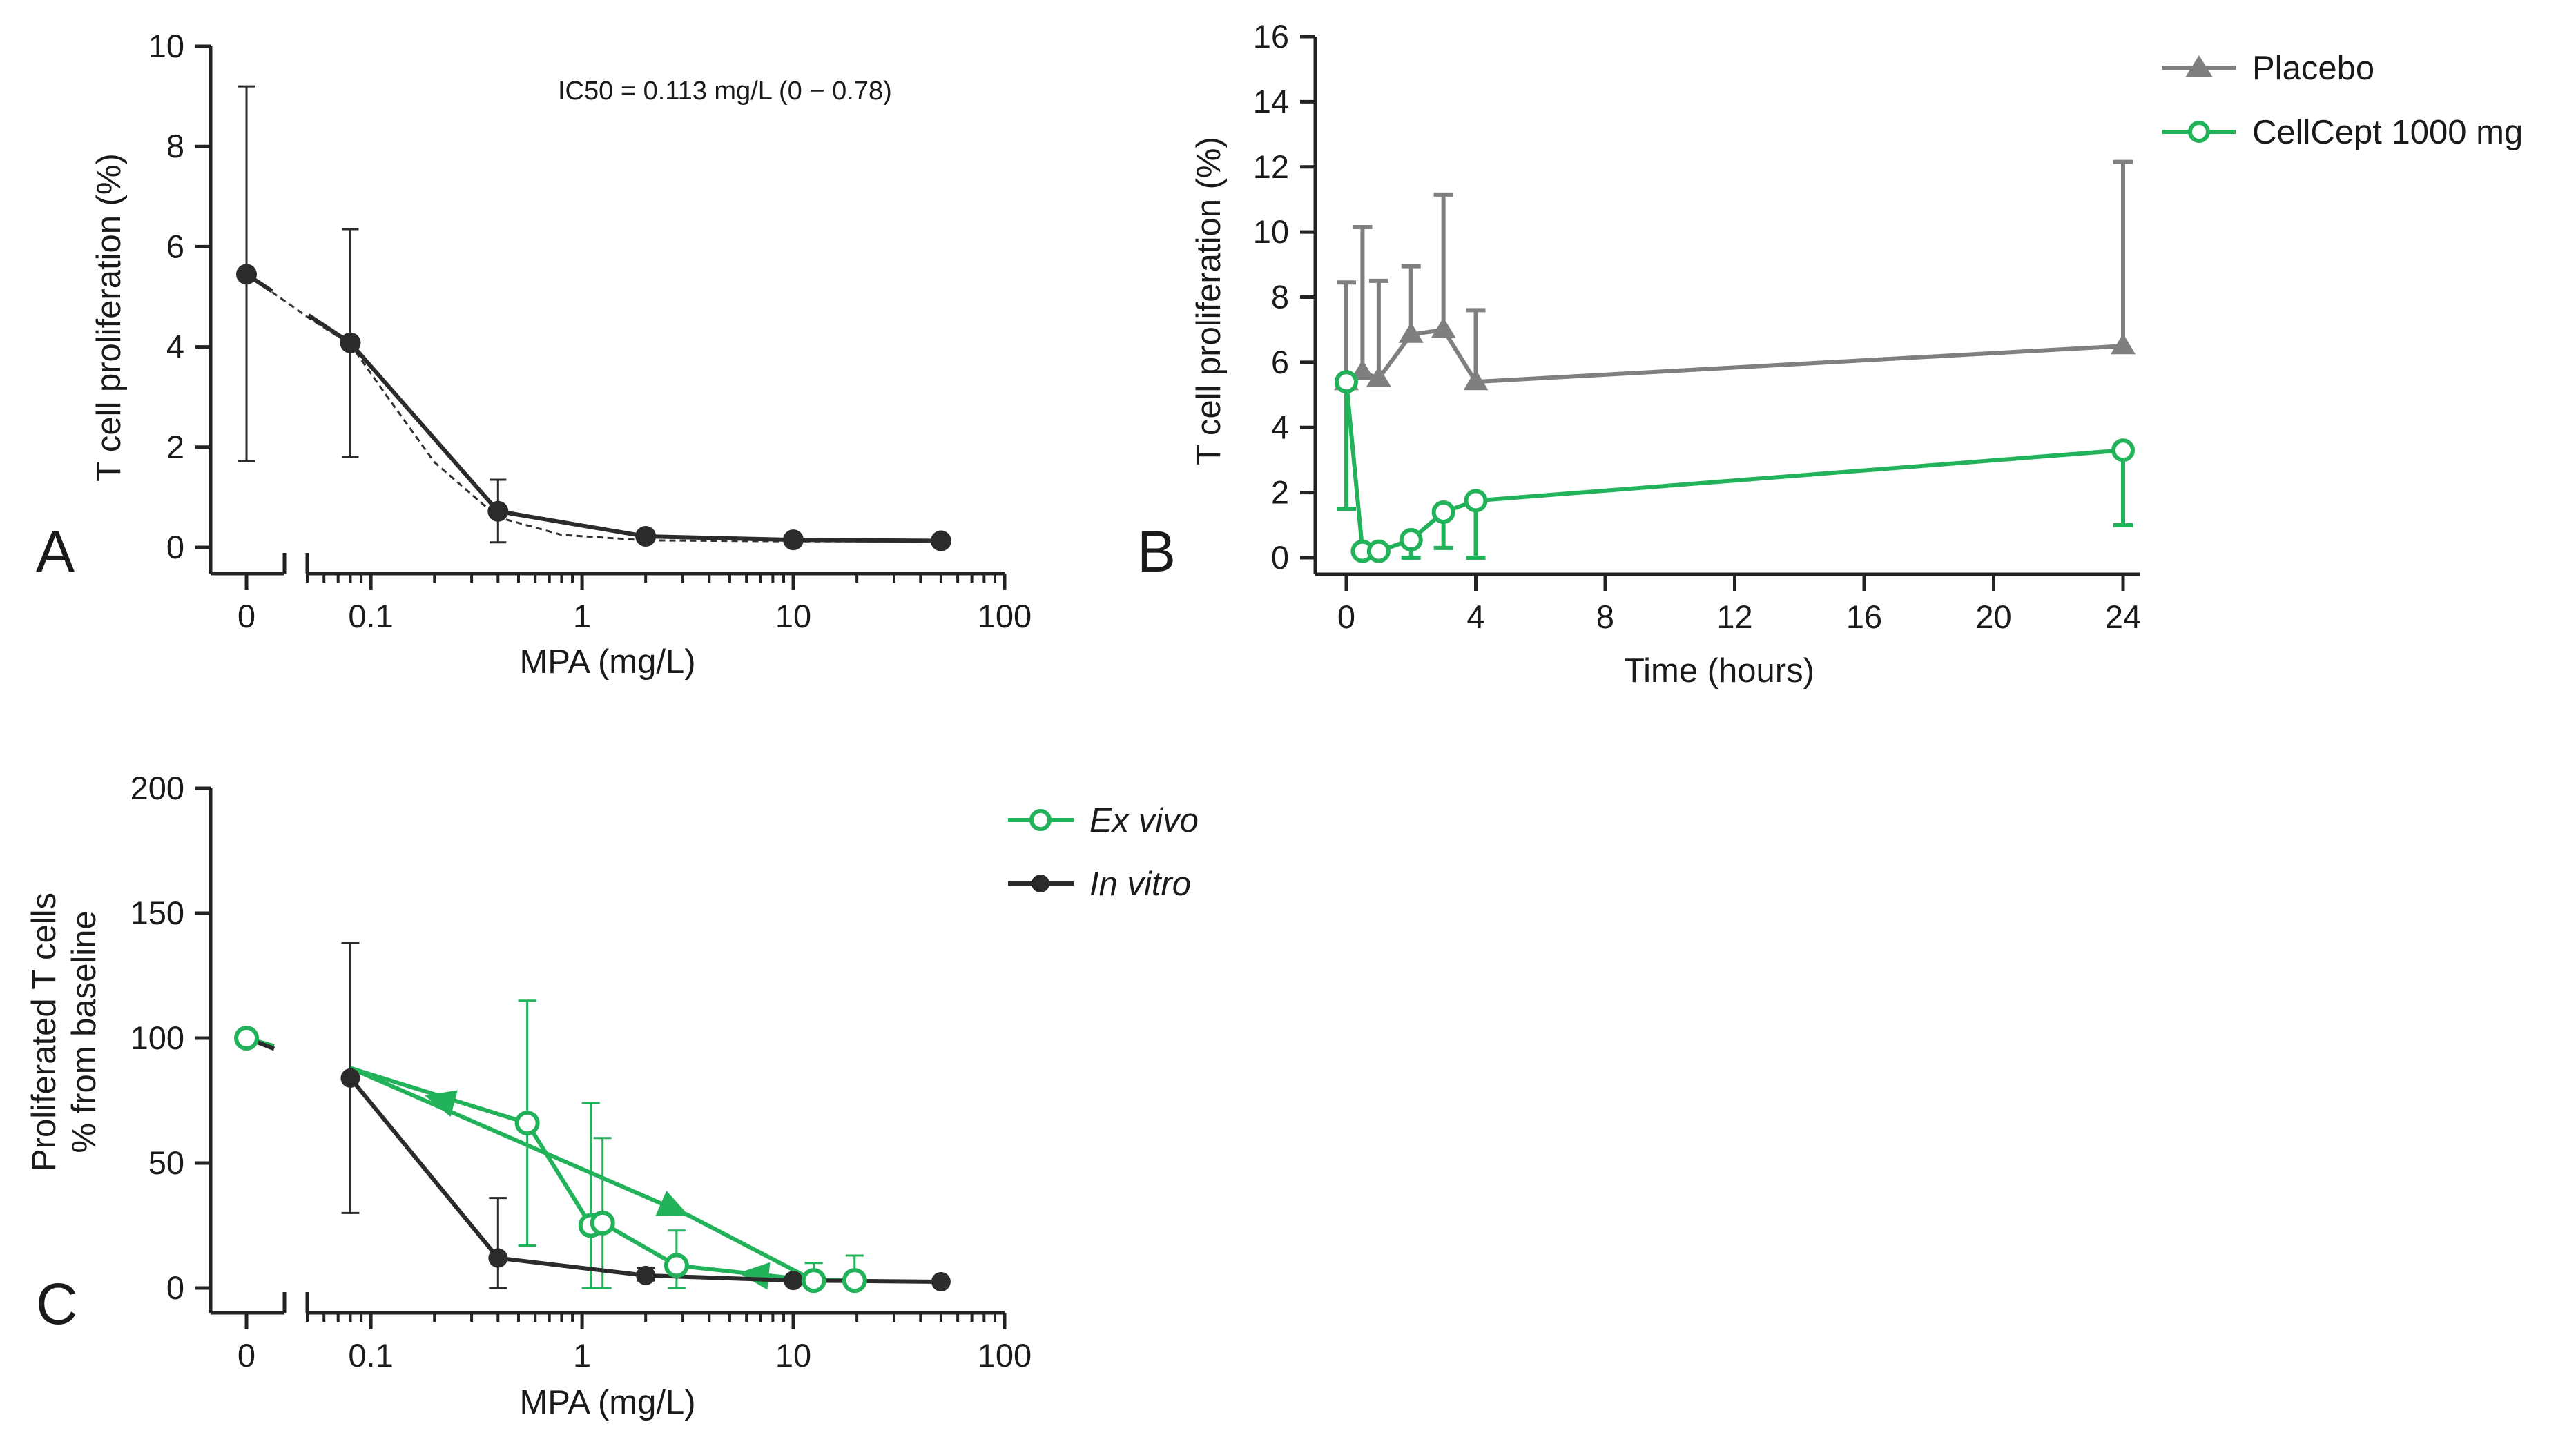 The image size is (2576, 1435). I want to click on panel-b-x-tick-label: 20, so click(1993, 616).